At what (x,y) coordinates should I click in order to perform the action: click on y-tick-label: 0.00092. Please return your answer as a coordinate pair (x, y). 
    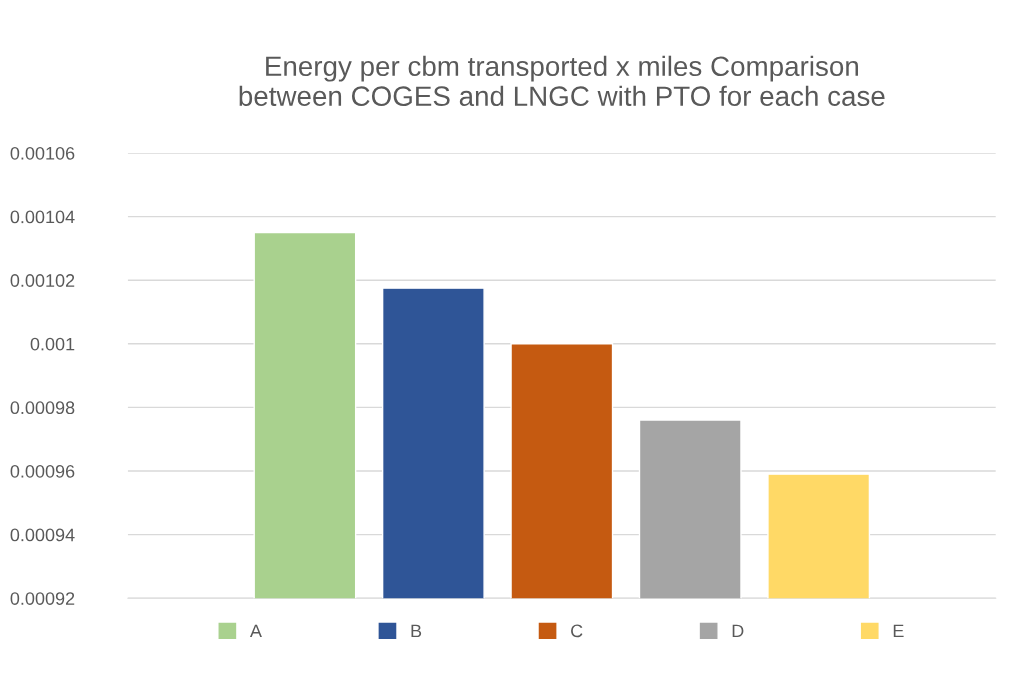
    Looking at the image, I should click on (42, 598).